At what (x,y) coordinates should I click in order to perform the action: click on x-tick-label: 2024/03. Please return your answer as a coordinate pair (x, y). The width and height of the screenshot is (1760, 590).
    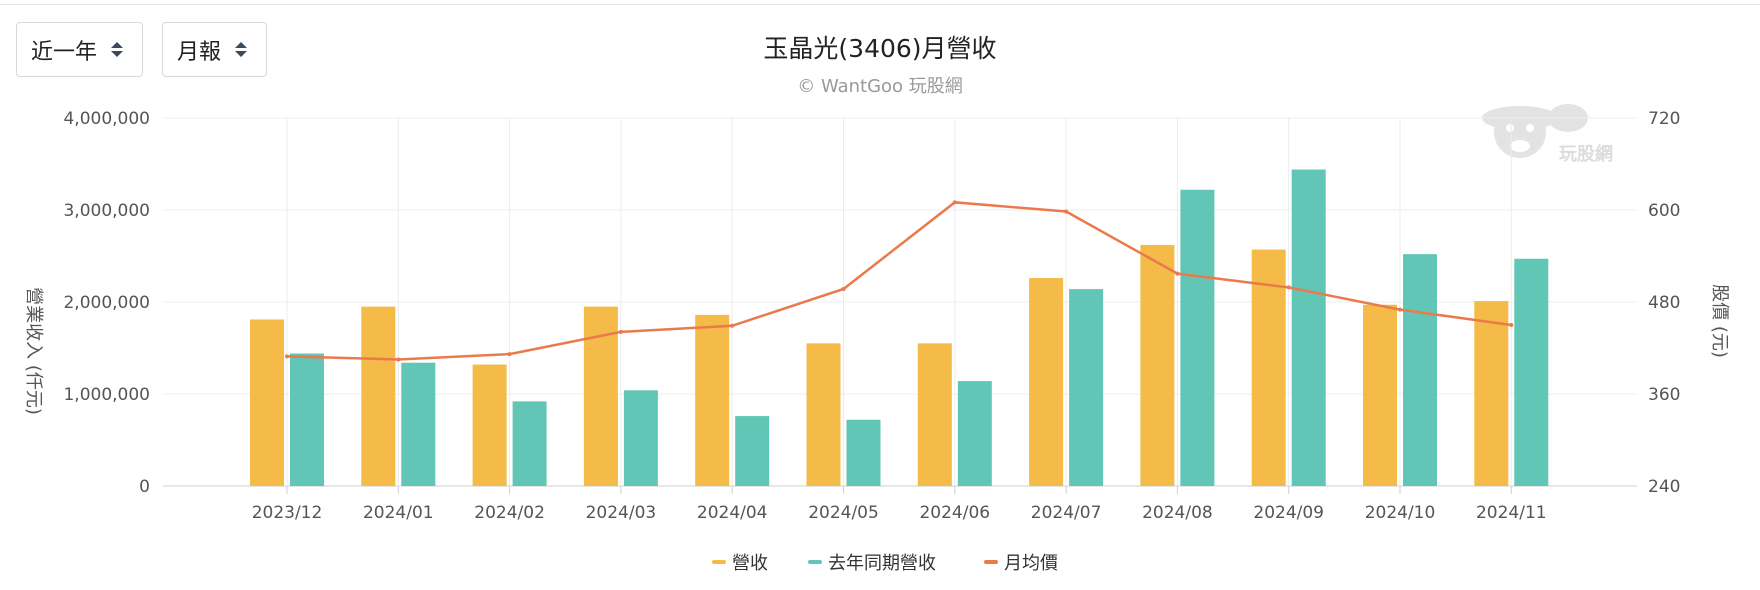
    Looking at the image, I should click on (621, 513).